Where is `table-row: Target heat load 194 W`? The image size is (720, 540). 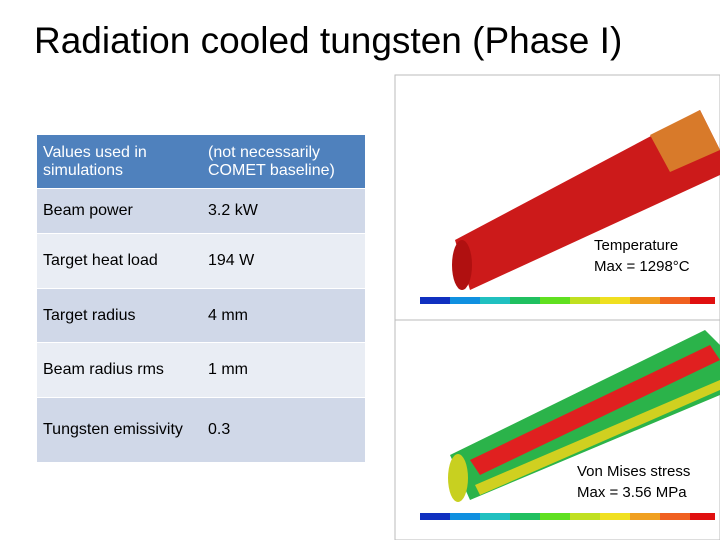 table-row: Target heat load 194 W is located at coordinates (201, 261).